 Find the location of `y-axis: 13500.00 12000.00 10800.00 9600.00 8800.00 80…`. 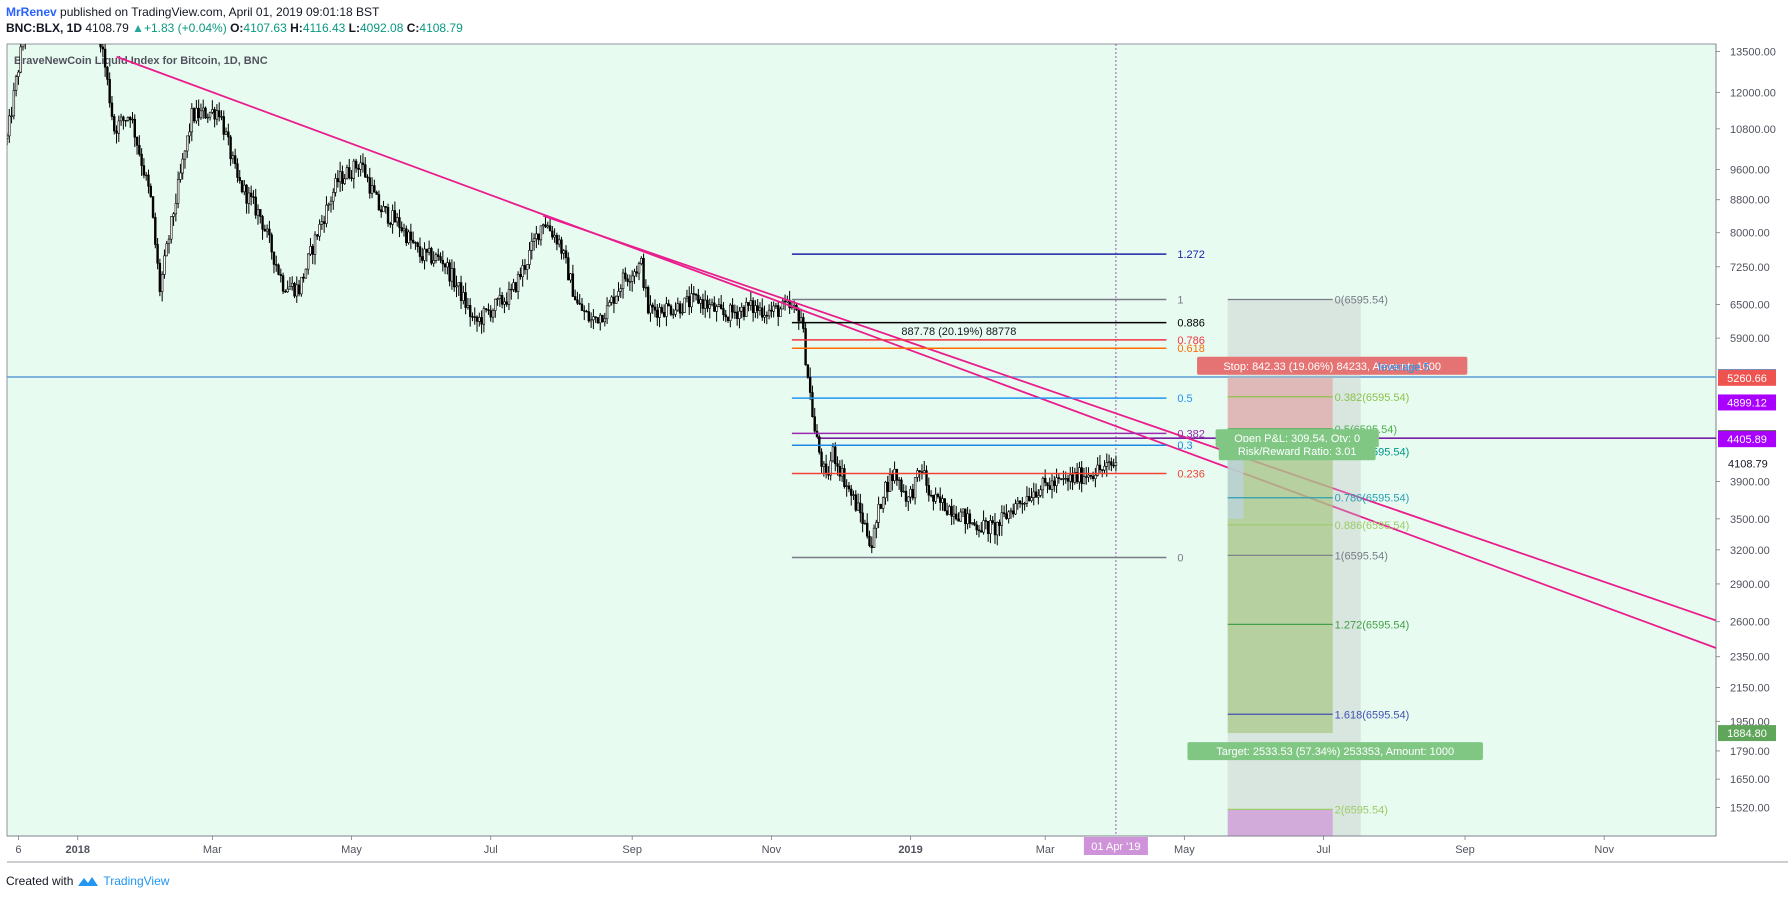

y-axis: 13500.00 12000.00 10800.00 9600.00 8800.00 80… is located at coordinates (1746, 431).